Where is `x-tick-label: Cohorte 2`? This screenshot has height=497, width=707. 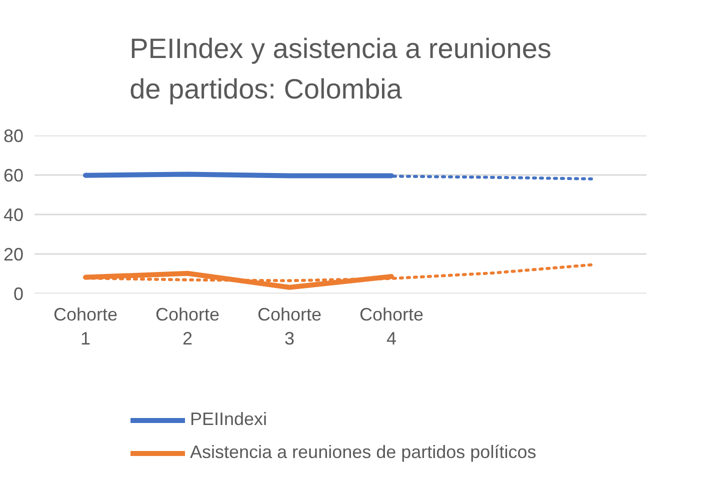
x-tick-label: Cohorte 2 is located at coordinates (187, 326).